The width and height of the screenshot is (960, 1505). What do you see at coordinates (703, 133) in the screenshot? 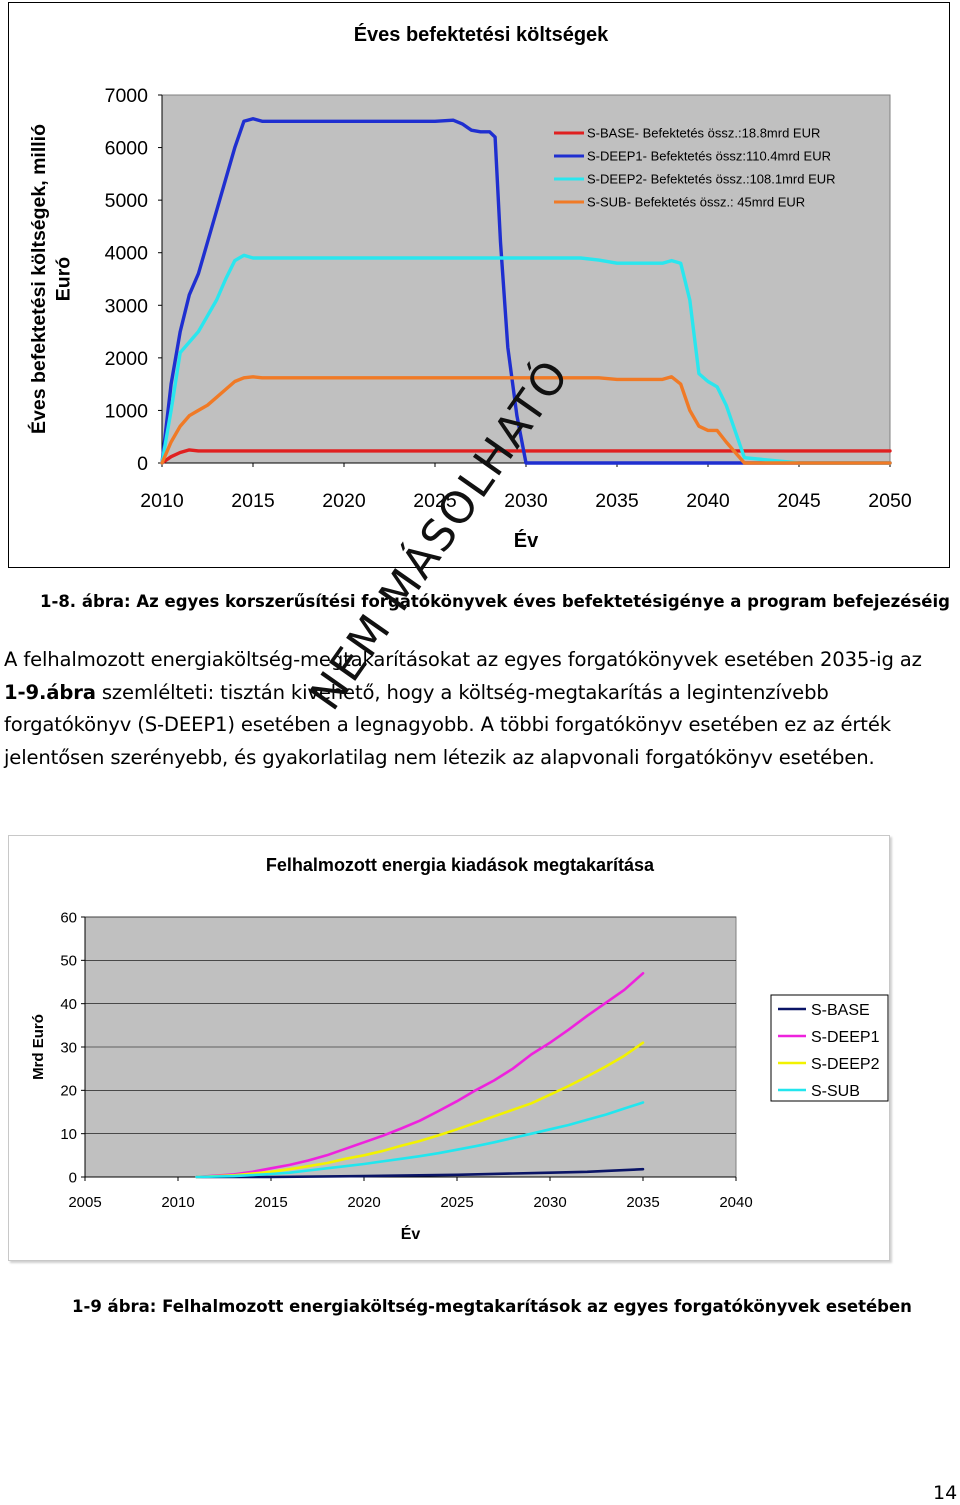
I see `legend-label: S-BASE- Befektetés össz.:18.8mrd EUR` at bounding box center [703, 133].